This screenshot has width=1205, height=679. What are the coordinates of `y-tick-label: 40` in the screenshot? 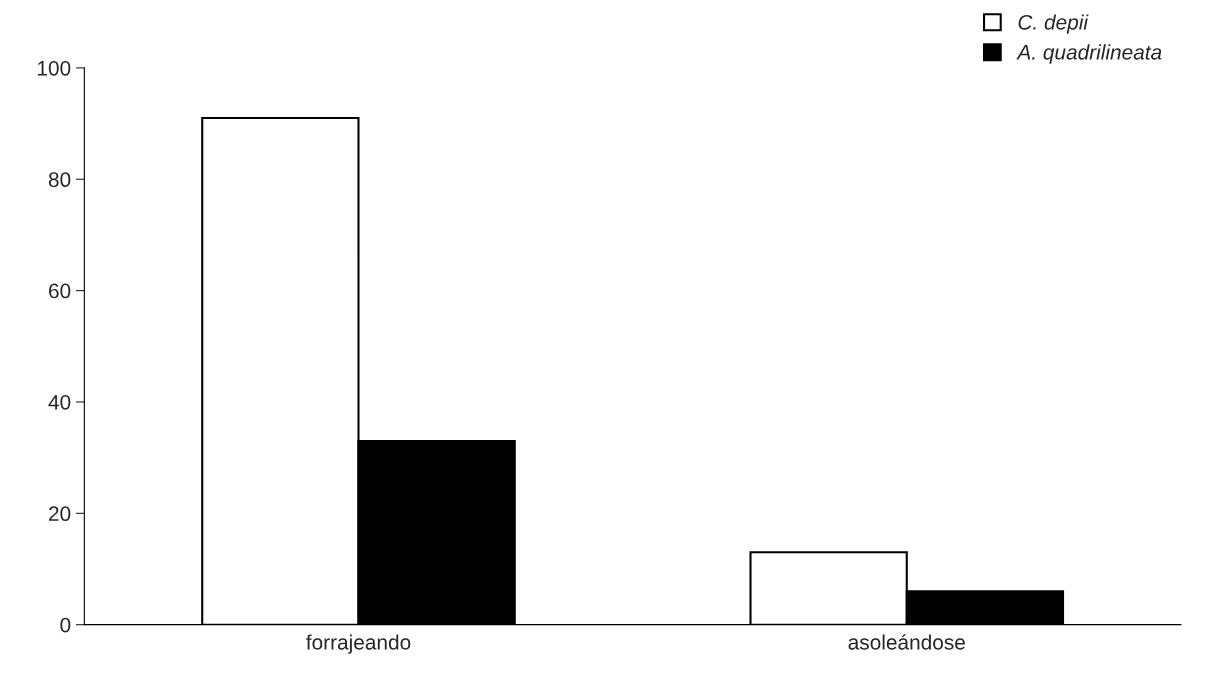 It's located at (59, 402).